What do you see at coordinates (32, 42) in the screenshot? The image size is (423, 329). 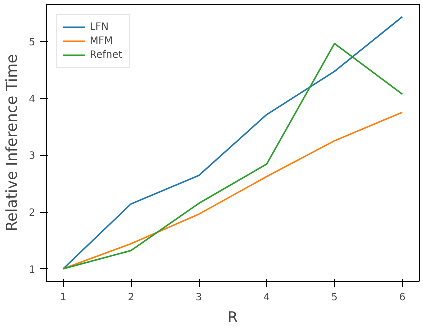 I see `y-tick-label: 5` at bounding box center [32, 42].